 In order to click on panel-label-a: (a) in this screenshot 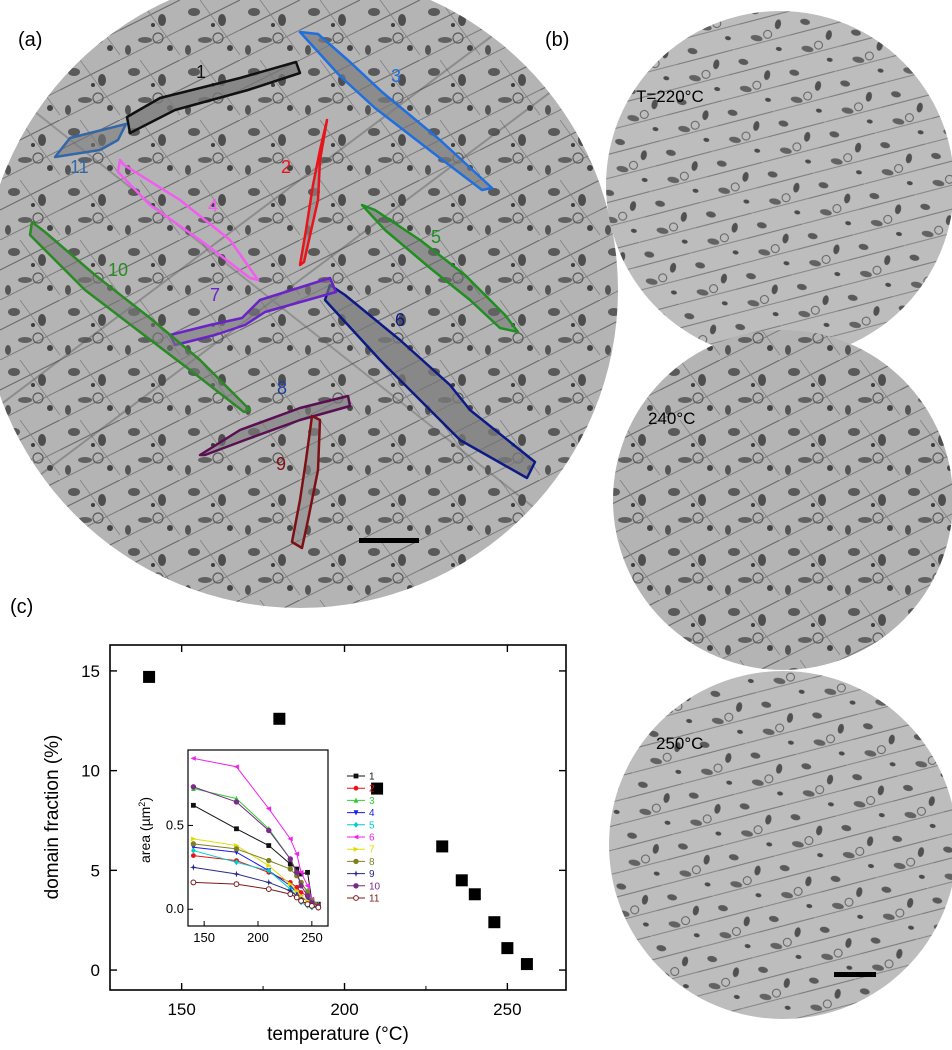, I will do `click(30, 40)`.